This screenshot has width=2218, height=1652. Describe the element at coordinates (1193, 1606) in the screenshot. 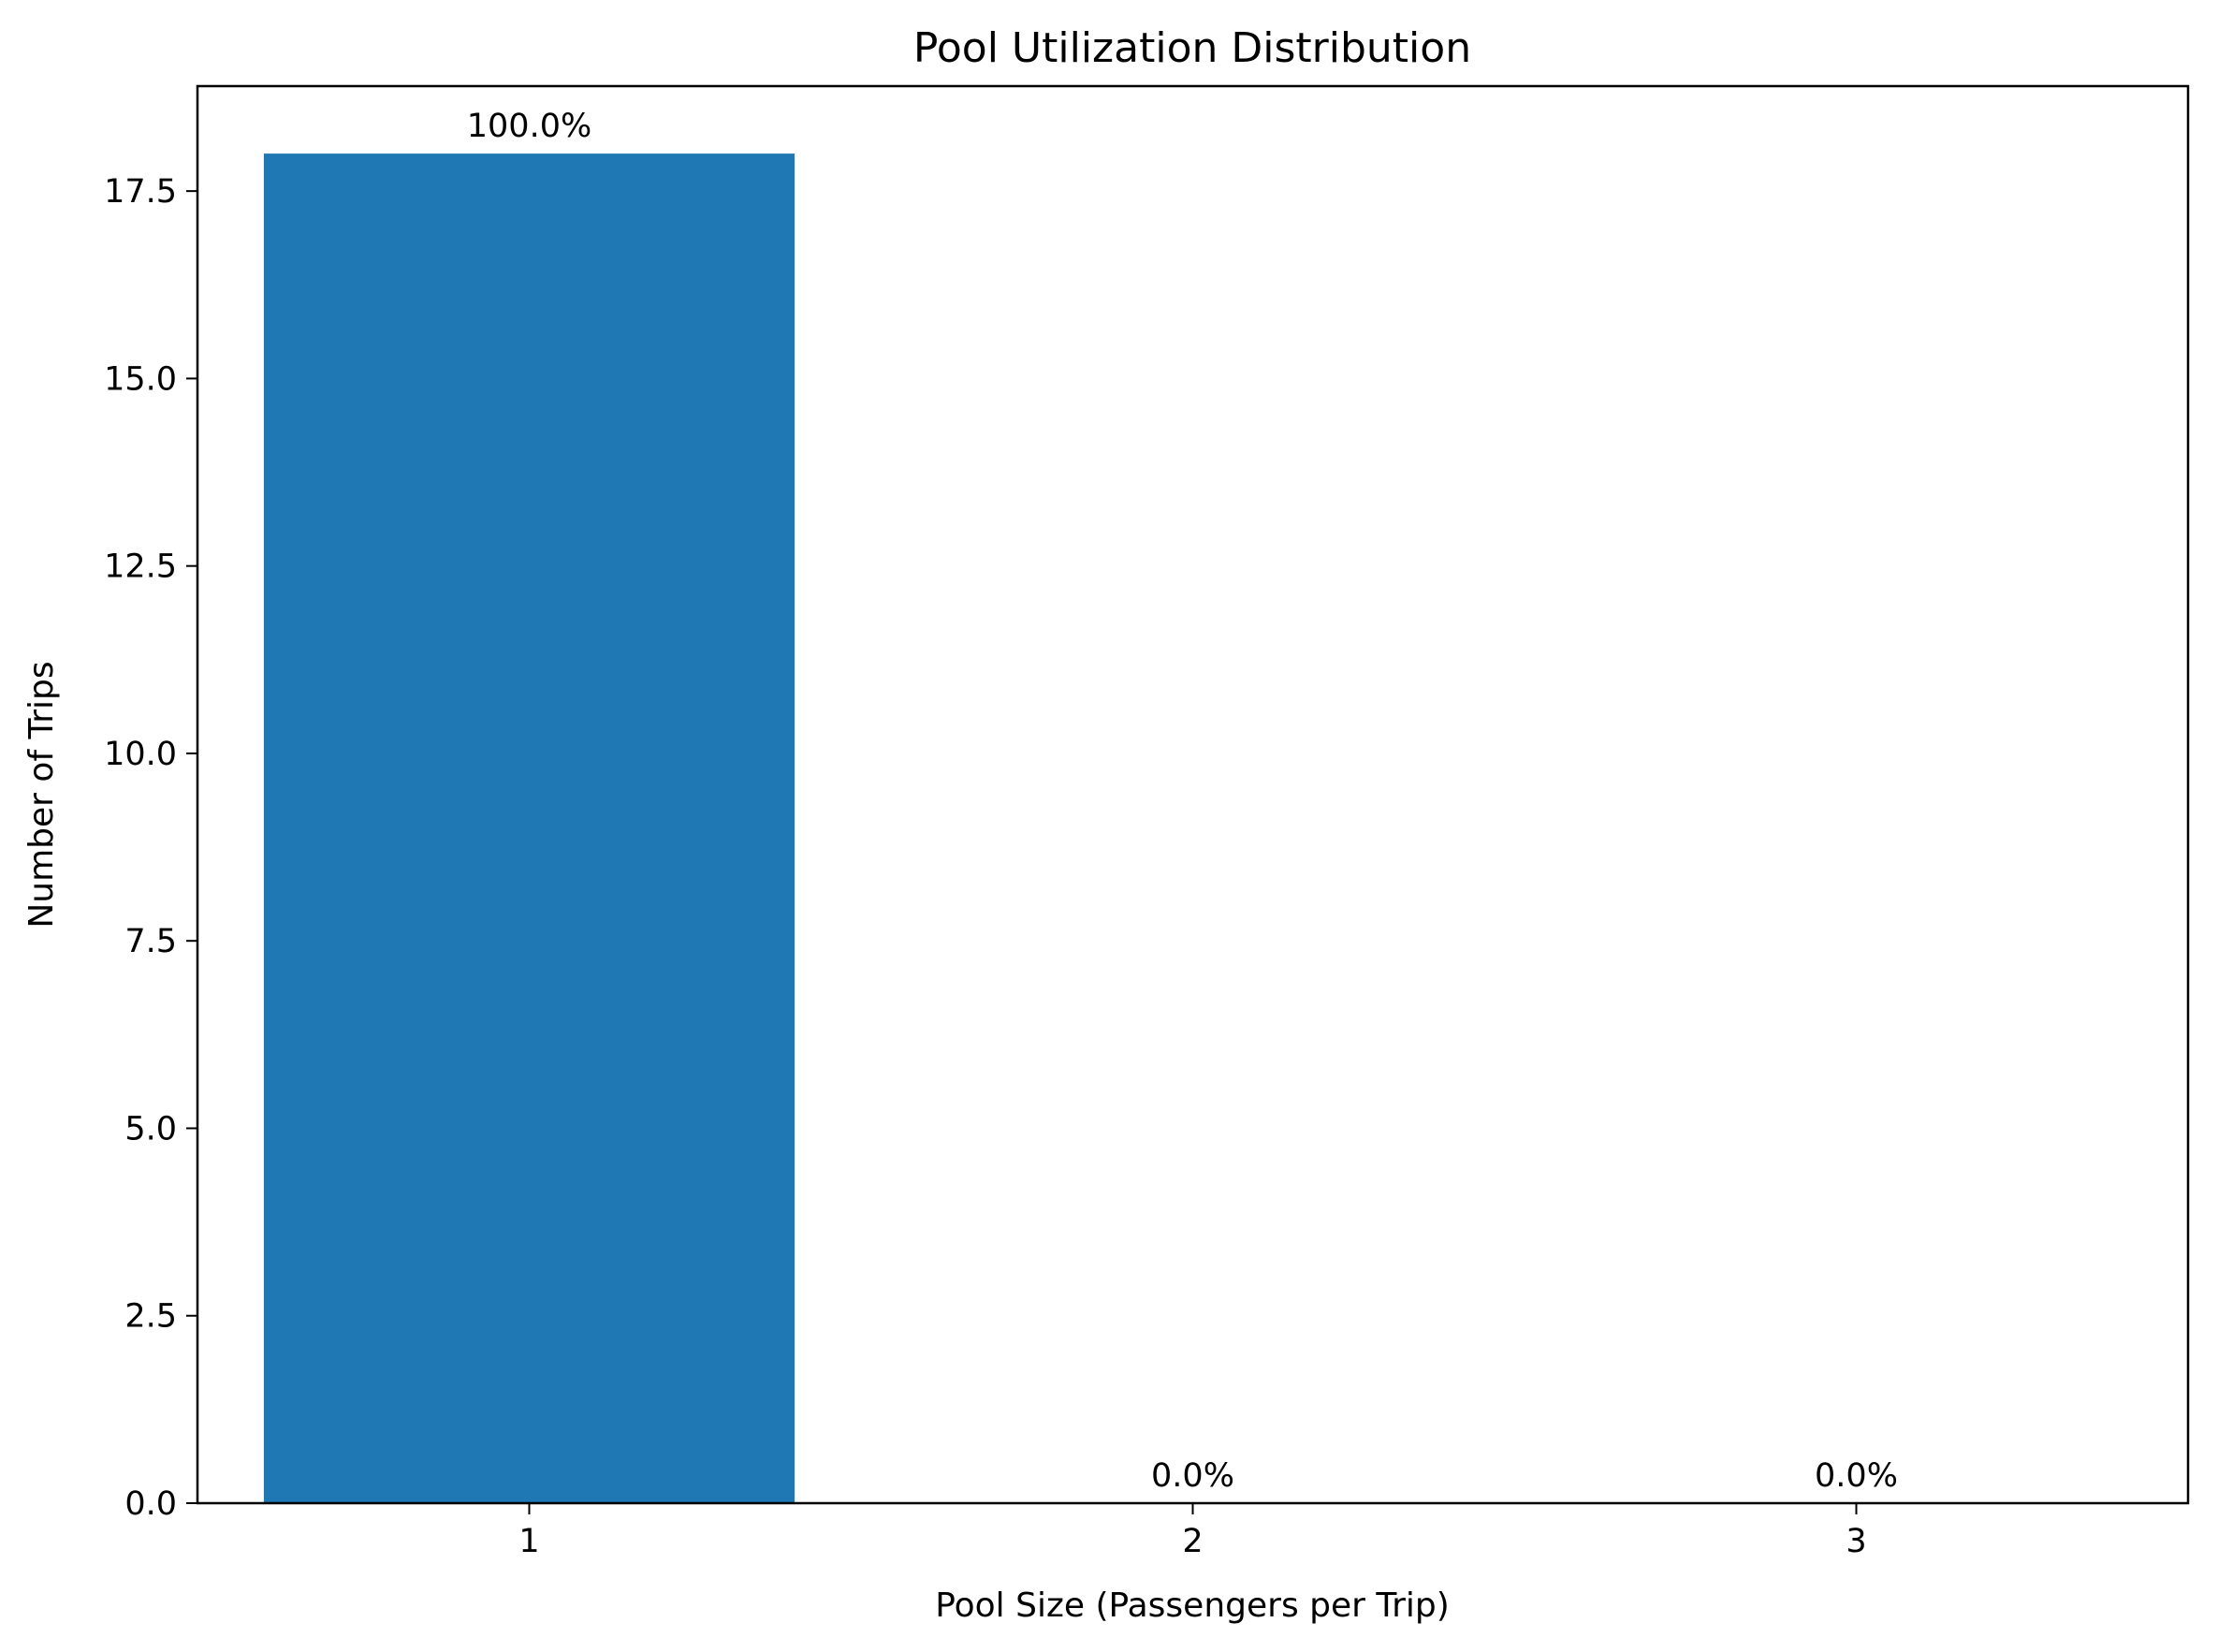

I see `x-axis-label: Pool Size (Passengers per Trip)` at that location.